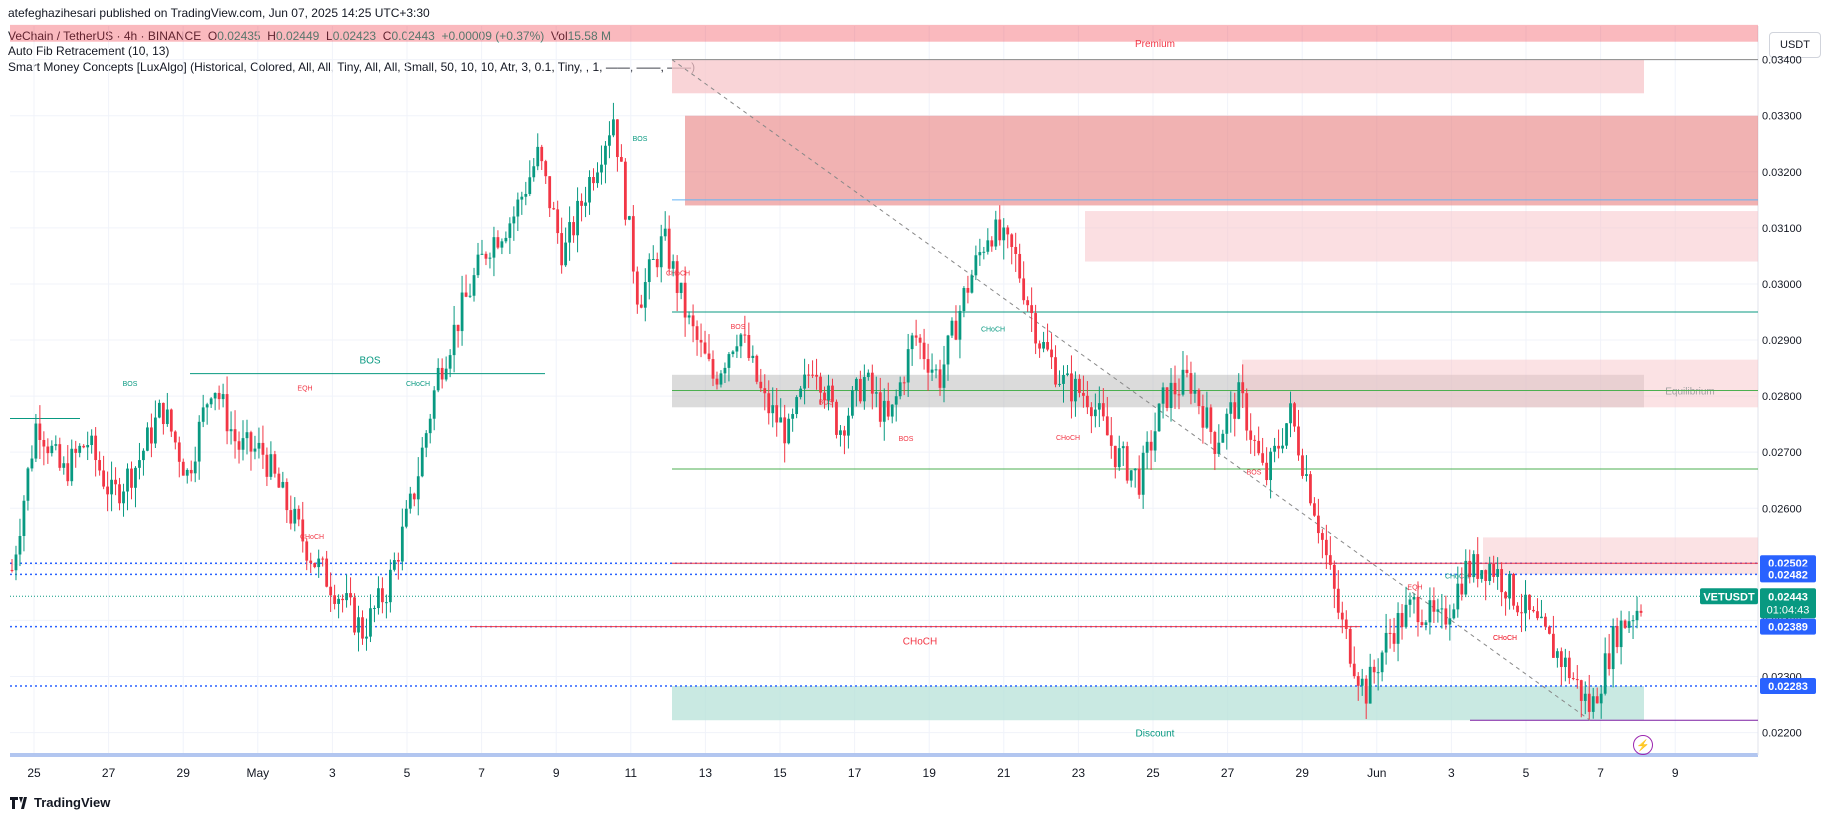 Image resolution: width=1835 pixels, height=822 pixels. I want to click on y-tick-label: 0.03000, so click(1782, 285).